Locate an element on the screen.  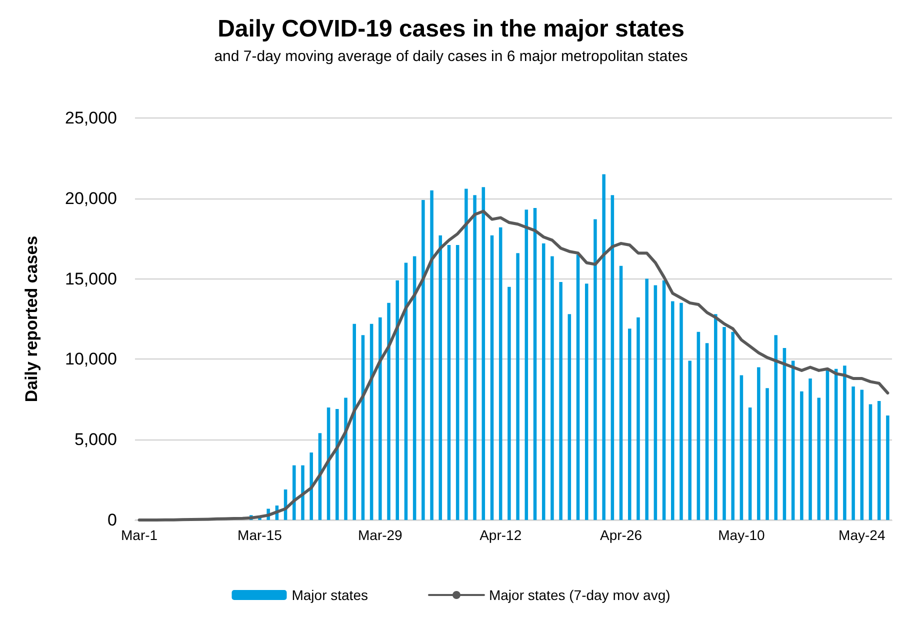
y-tick-label: 5,000 is located at coordinates (95, 440).